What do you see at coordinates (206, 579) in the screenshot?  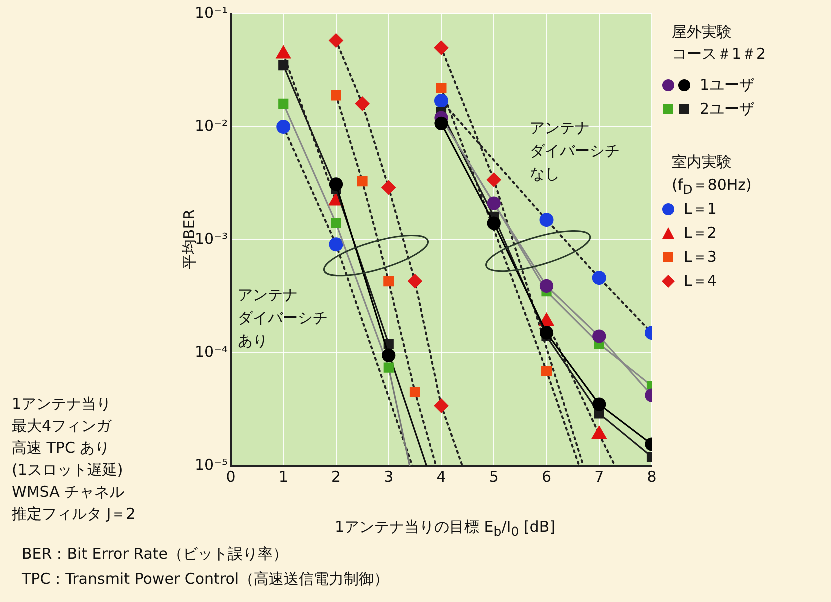 I see `text: TPC：Transmit Power Control（高速送信電力制御）` at bounding box center [206, 579].